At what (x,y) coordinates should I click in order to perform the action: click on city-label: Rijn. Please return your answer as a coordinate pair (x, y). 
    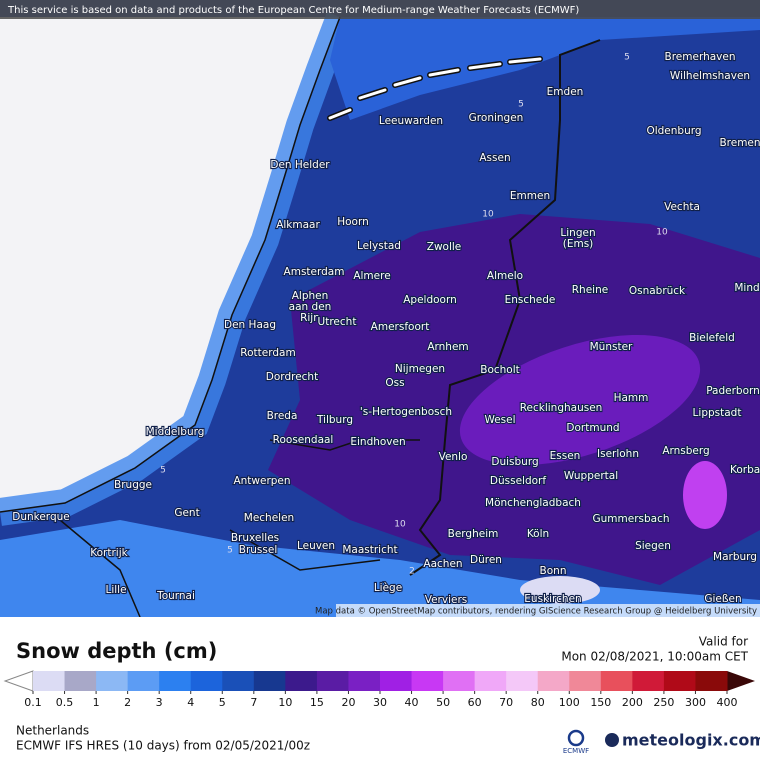
    Looking at the image, I should click on (310, 318).